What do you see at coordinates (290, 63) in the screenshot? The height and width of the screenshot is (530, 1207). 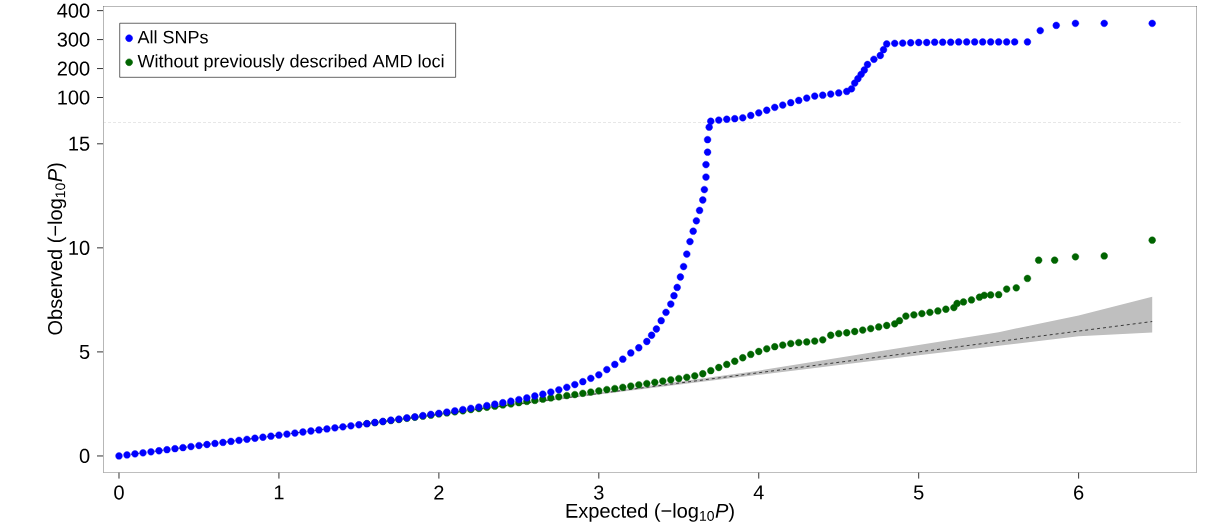 I see `legend-label: Without previously described AMD loci` at bounding box center [290, 63].